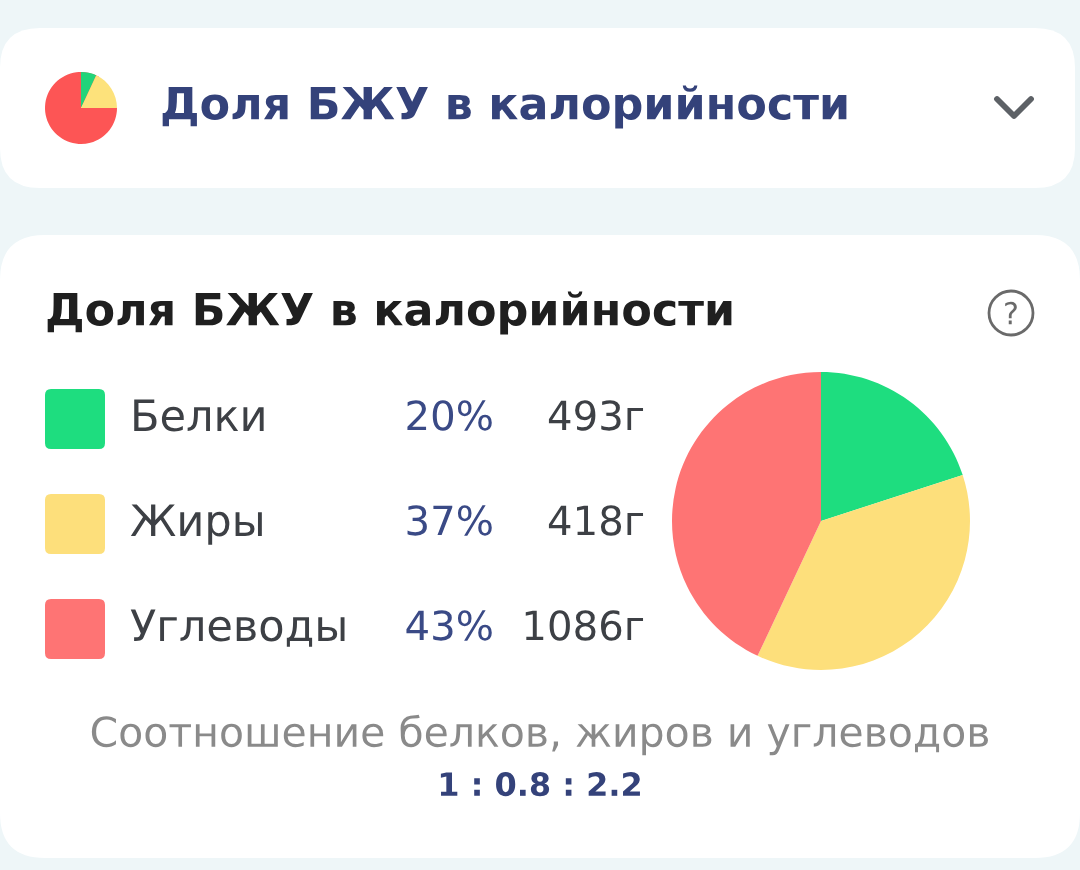 Image resolution: width=1080 pixels, height=870 pixels. Describe the element at coordinates (449, 625) in the screenshot. I see `data-label: 43%` at that location.